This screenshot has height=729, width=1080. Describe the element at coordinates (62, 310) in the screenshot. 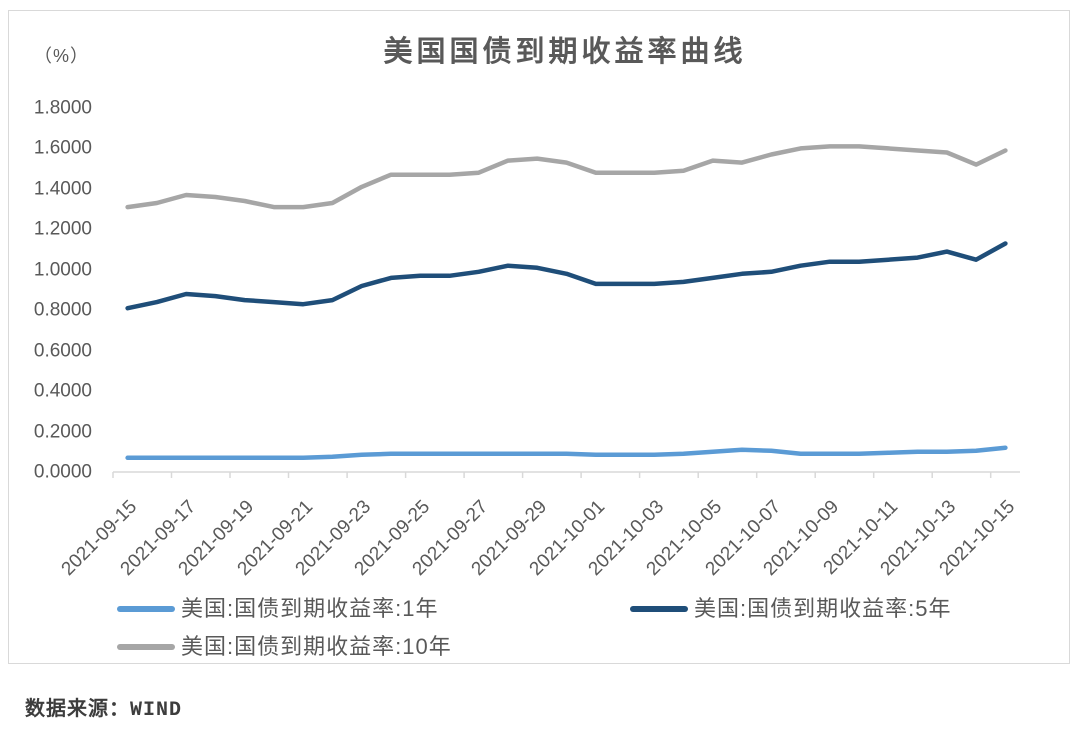

I see `y-tick-label: 0.8000` at that location.